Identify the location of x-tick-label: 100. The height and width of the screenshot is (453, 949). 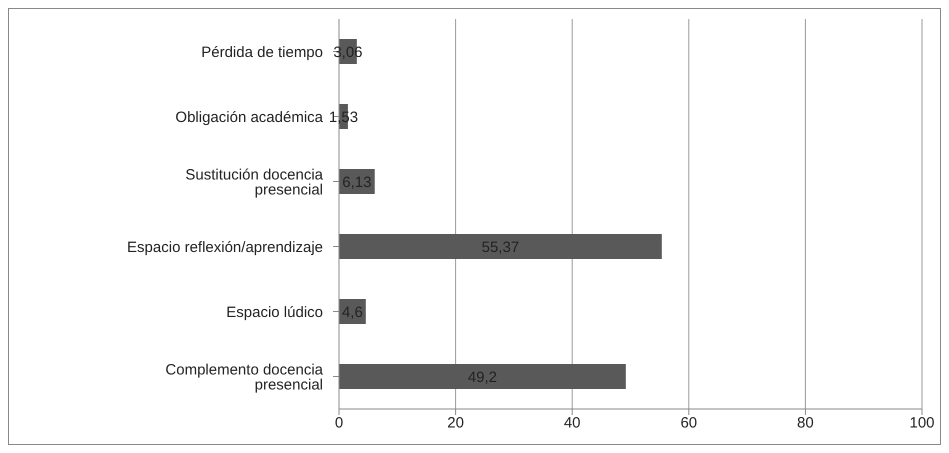
(922, 423).